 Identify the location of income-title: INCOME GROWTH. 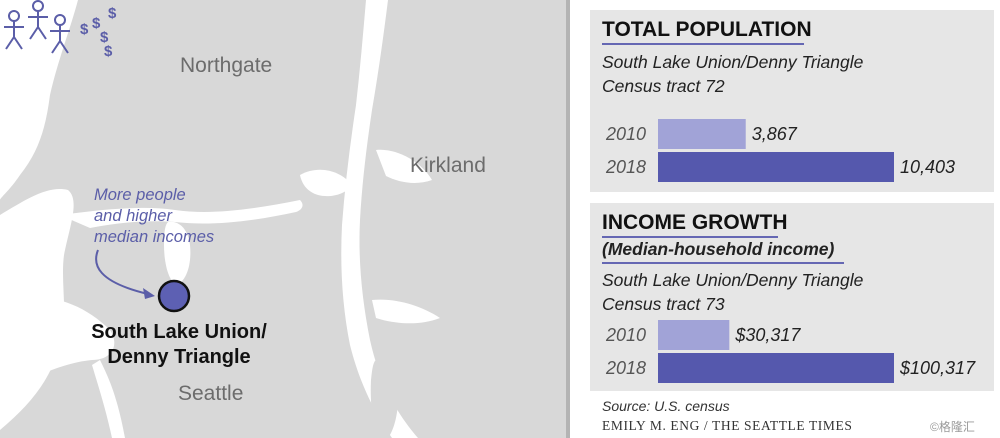
(695, 222).